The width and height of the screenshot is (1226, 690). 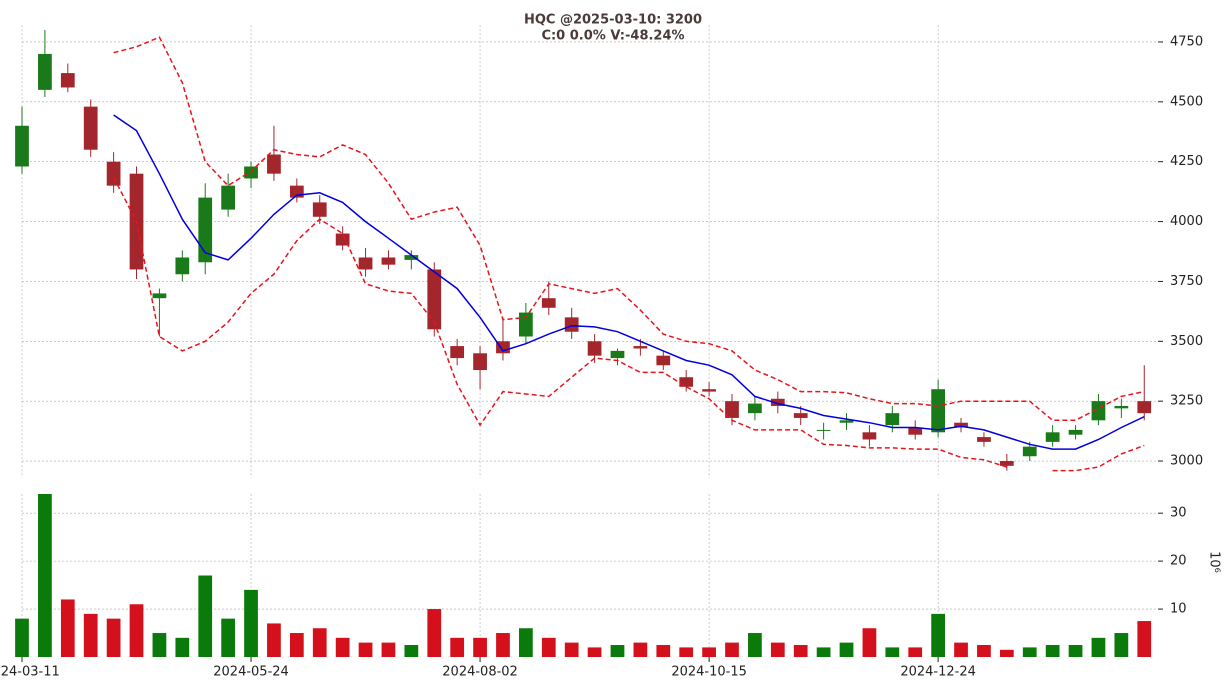 What do you see at coordinates (1178, 561) in the screenshot?
I see `y2-tick-label: 20` at bounding box center [1178, 561].